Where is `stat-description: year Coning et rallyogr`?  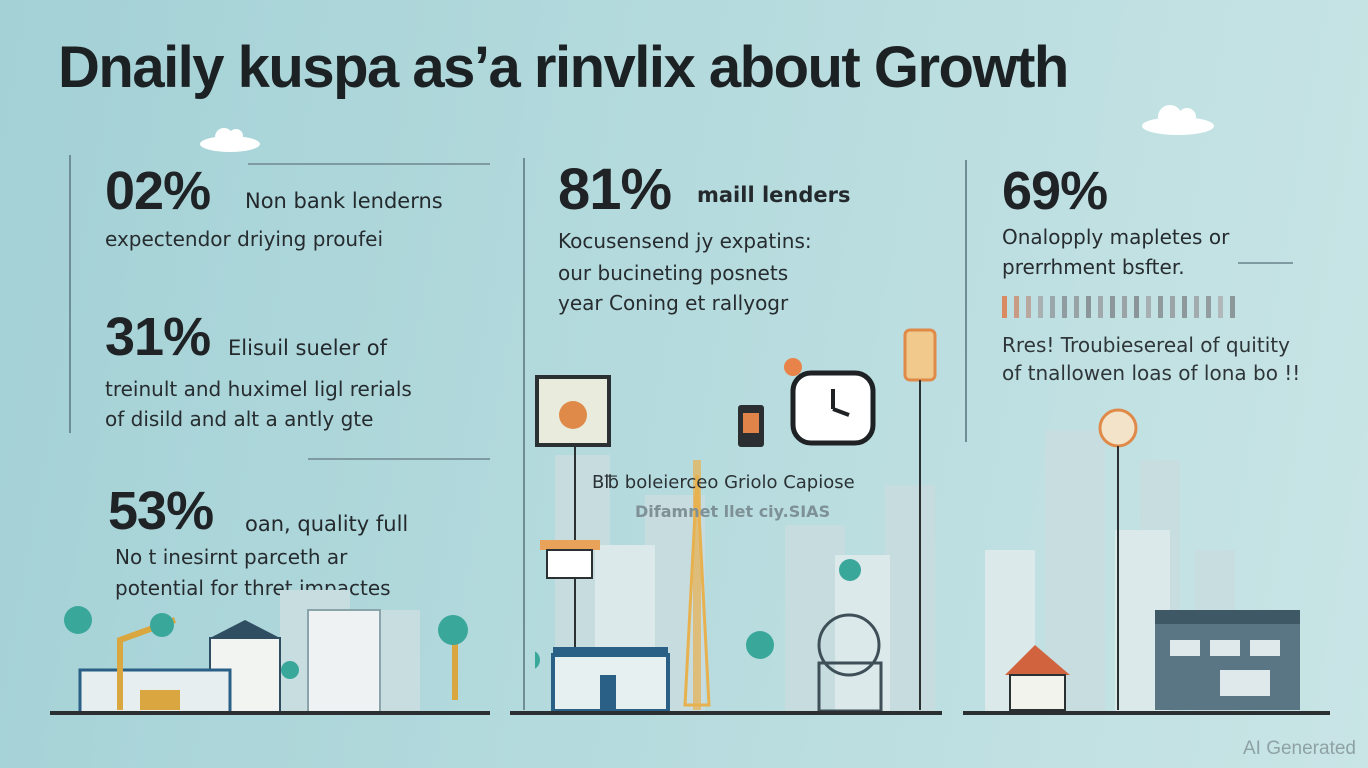 stat-description: year Coning et rallyogr is located at coordinates (673, 303).